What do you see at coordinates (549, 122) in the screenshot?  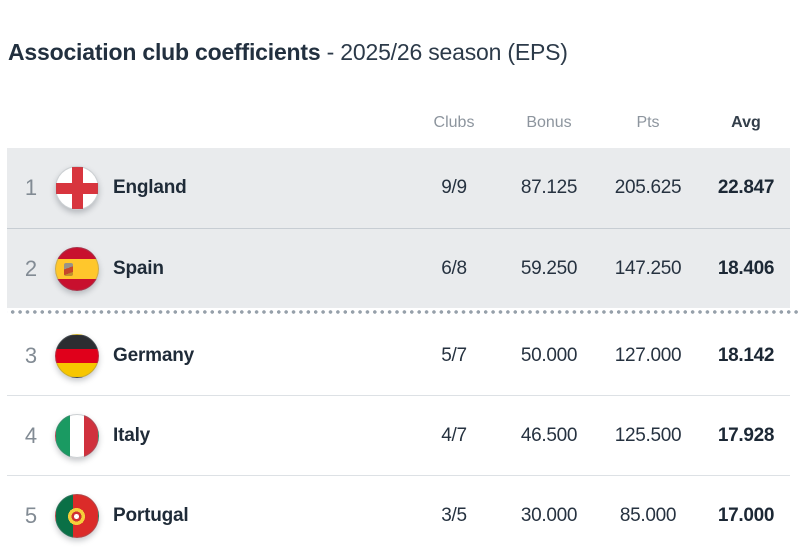 I see `header-col-bonus: Bonus` at bounding box center [549, 122].